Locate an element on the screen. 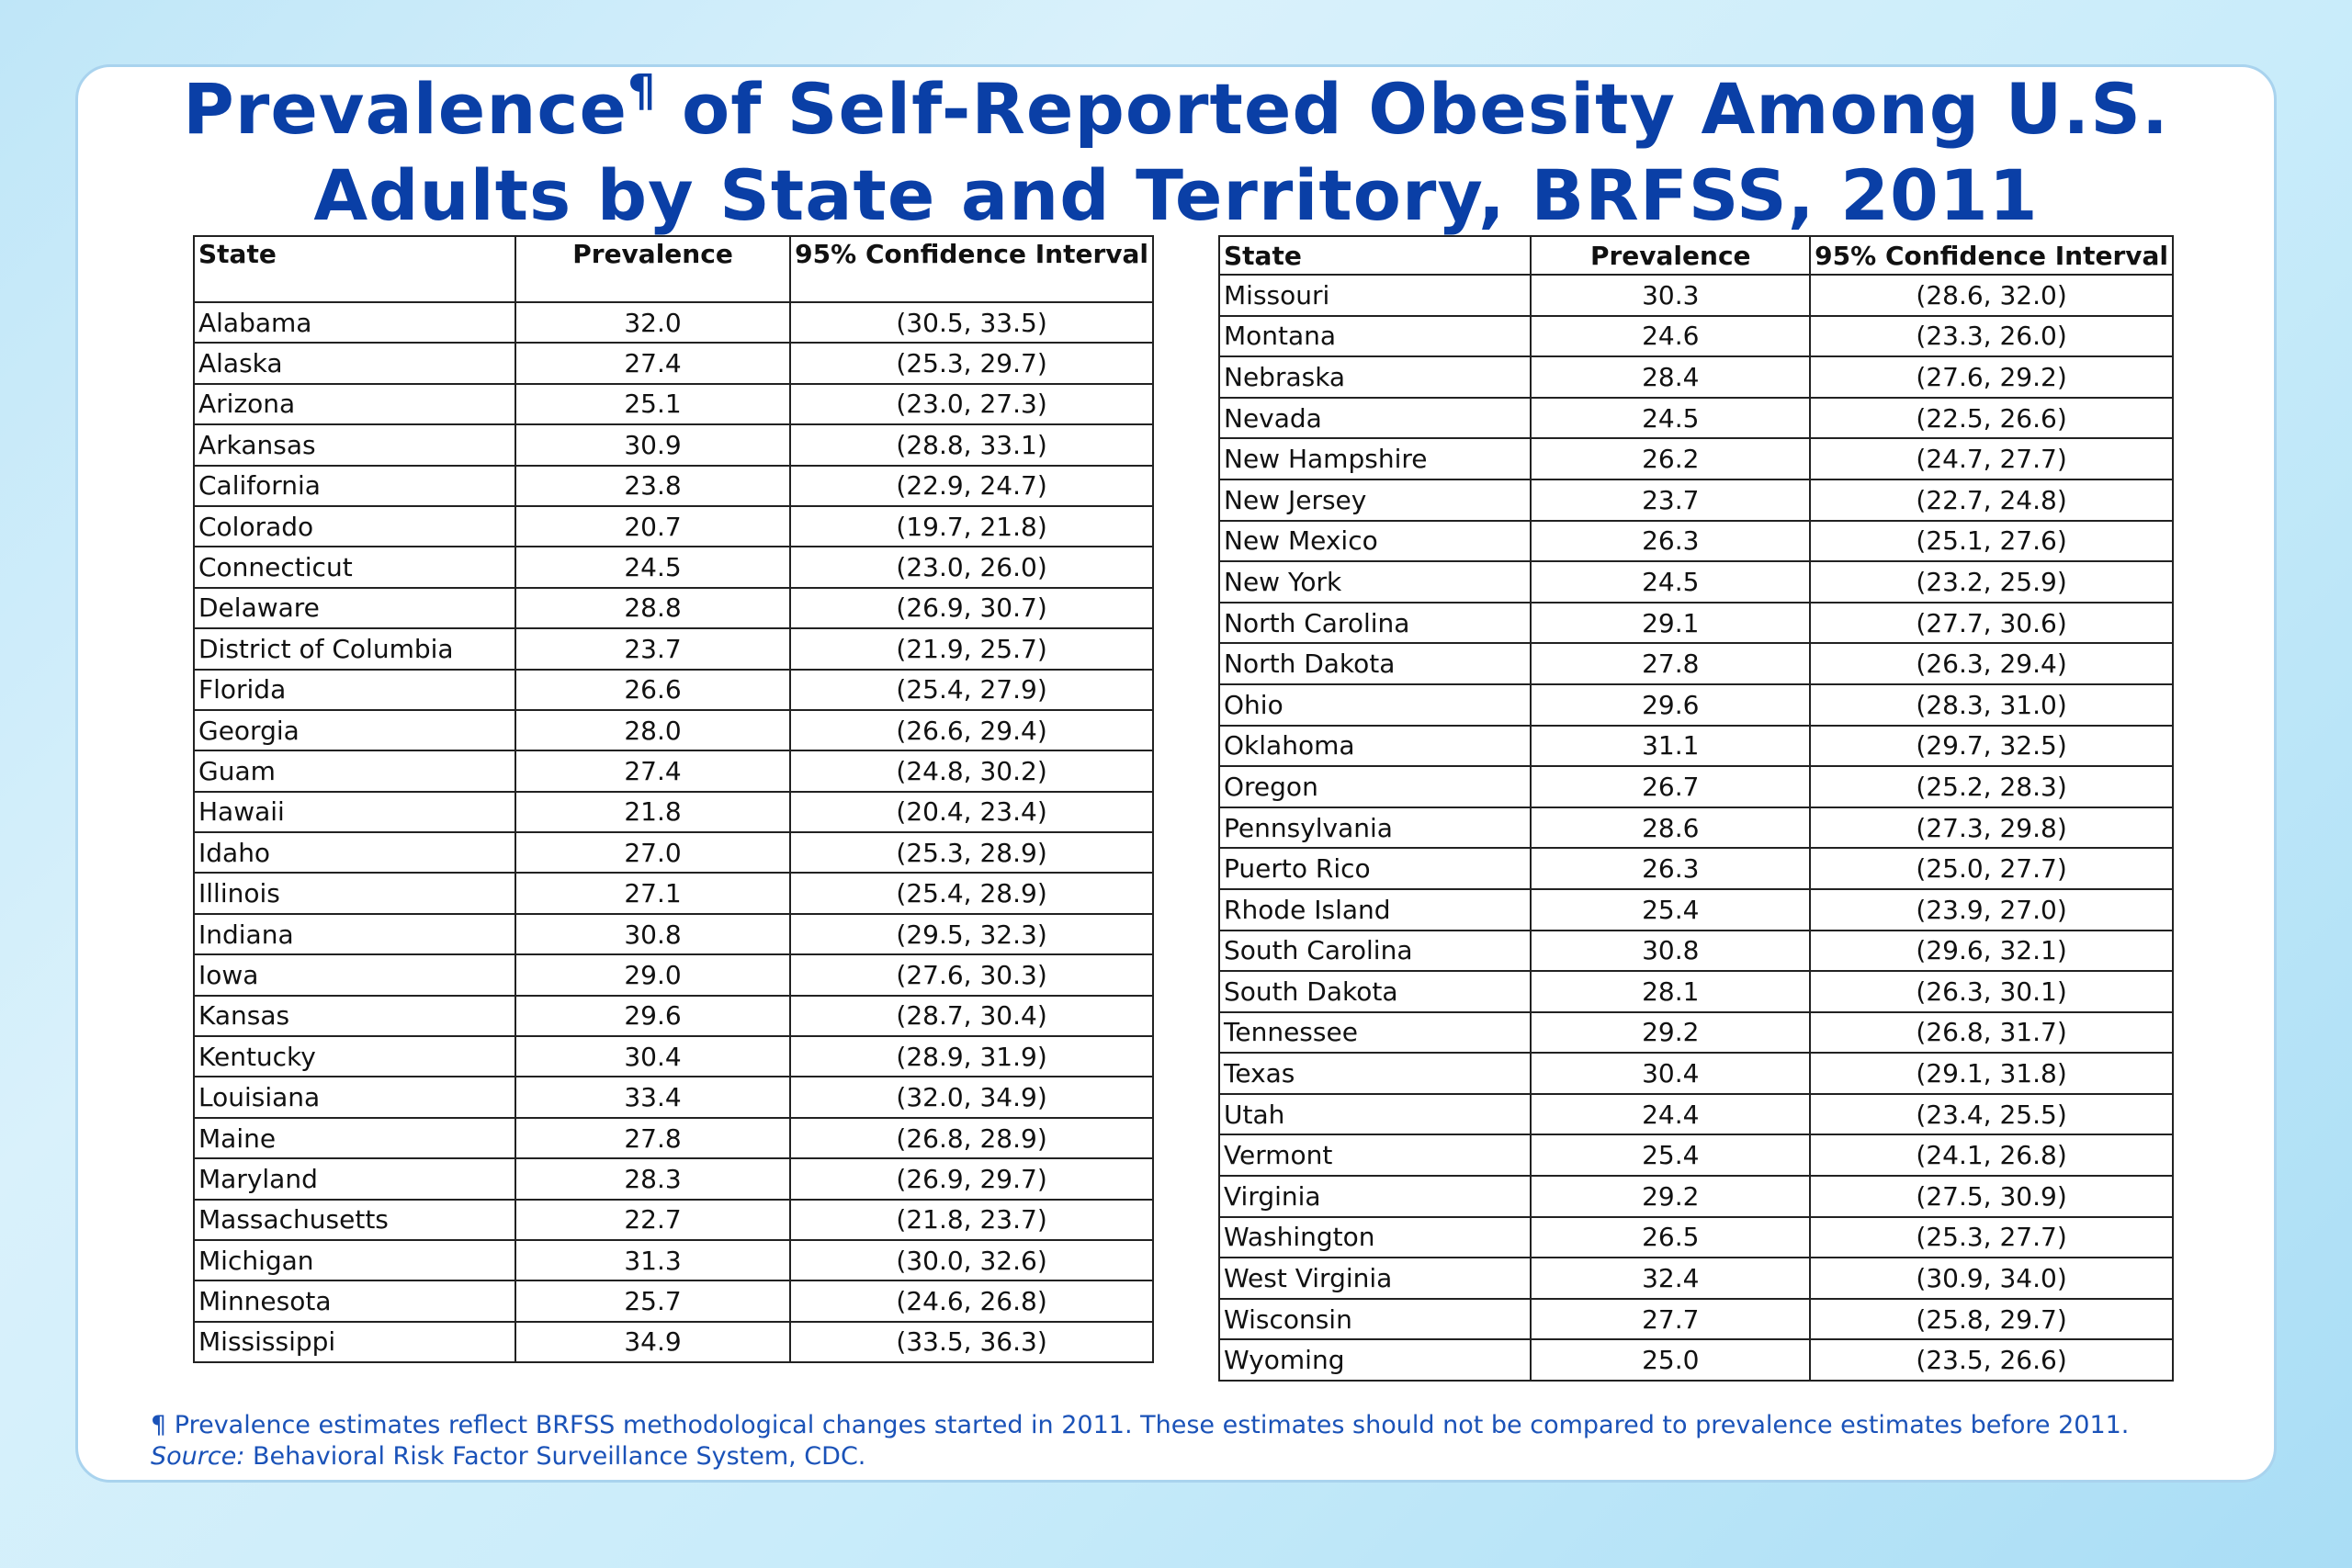 Image resolution: width=2352 pixels, height=1568 pixels. state-cell: New Hampshire is located at coordinates (1375, 459).